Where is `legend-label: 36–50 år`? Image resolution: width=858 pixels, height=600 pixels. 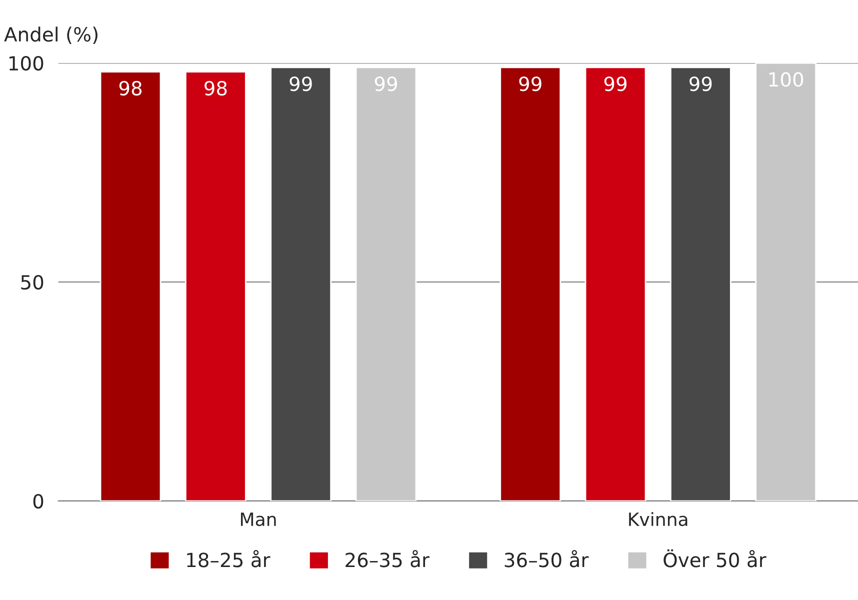 legend-label: 36–50 år is located at coordinates (546, 559).